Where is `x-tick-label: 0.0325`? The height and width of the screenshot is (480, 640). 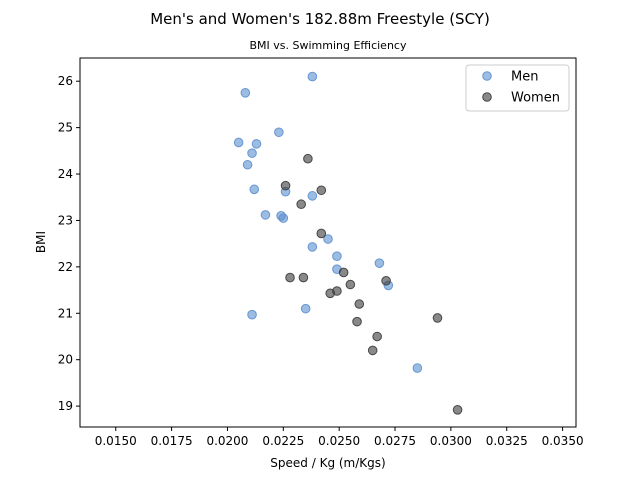 x-tick-label: 0.0325 is located at coordinates (507, 441).